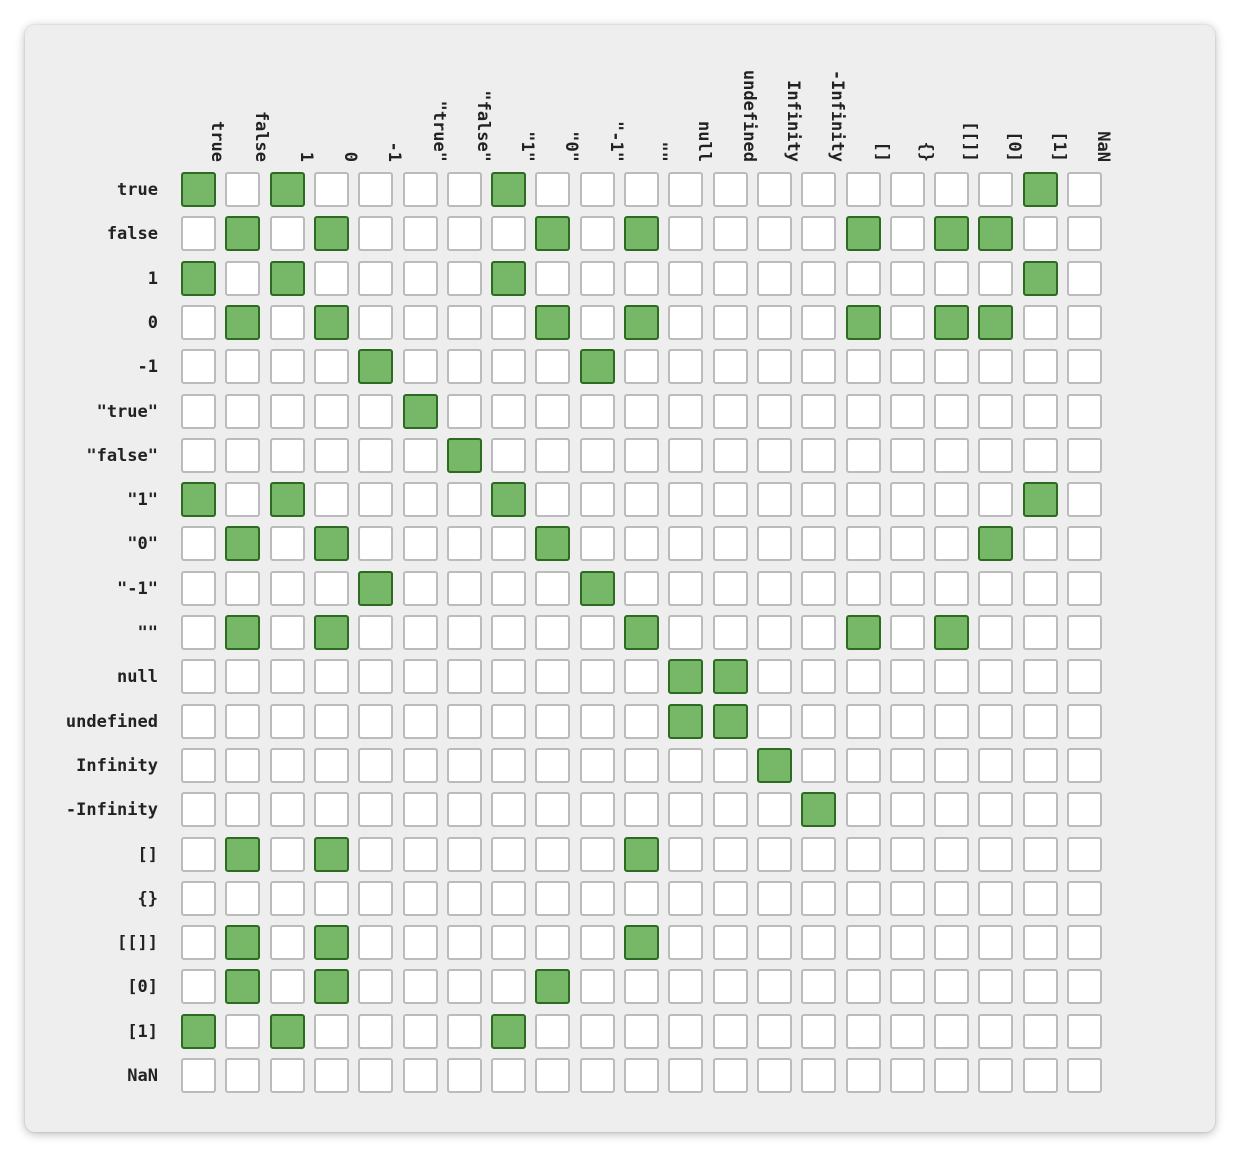 This screenshot has width=1240, height=1157. Describe the element at coordinates (527, 146) in the screenshot. I see `column-label-text: "1"` at that location.